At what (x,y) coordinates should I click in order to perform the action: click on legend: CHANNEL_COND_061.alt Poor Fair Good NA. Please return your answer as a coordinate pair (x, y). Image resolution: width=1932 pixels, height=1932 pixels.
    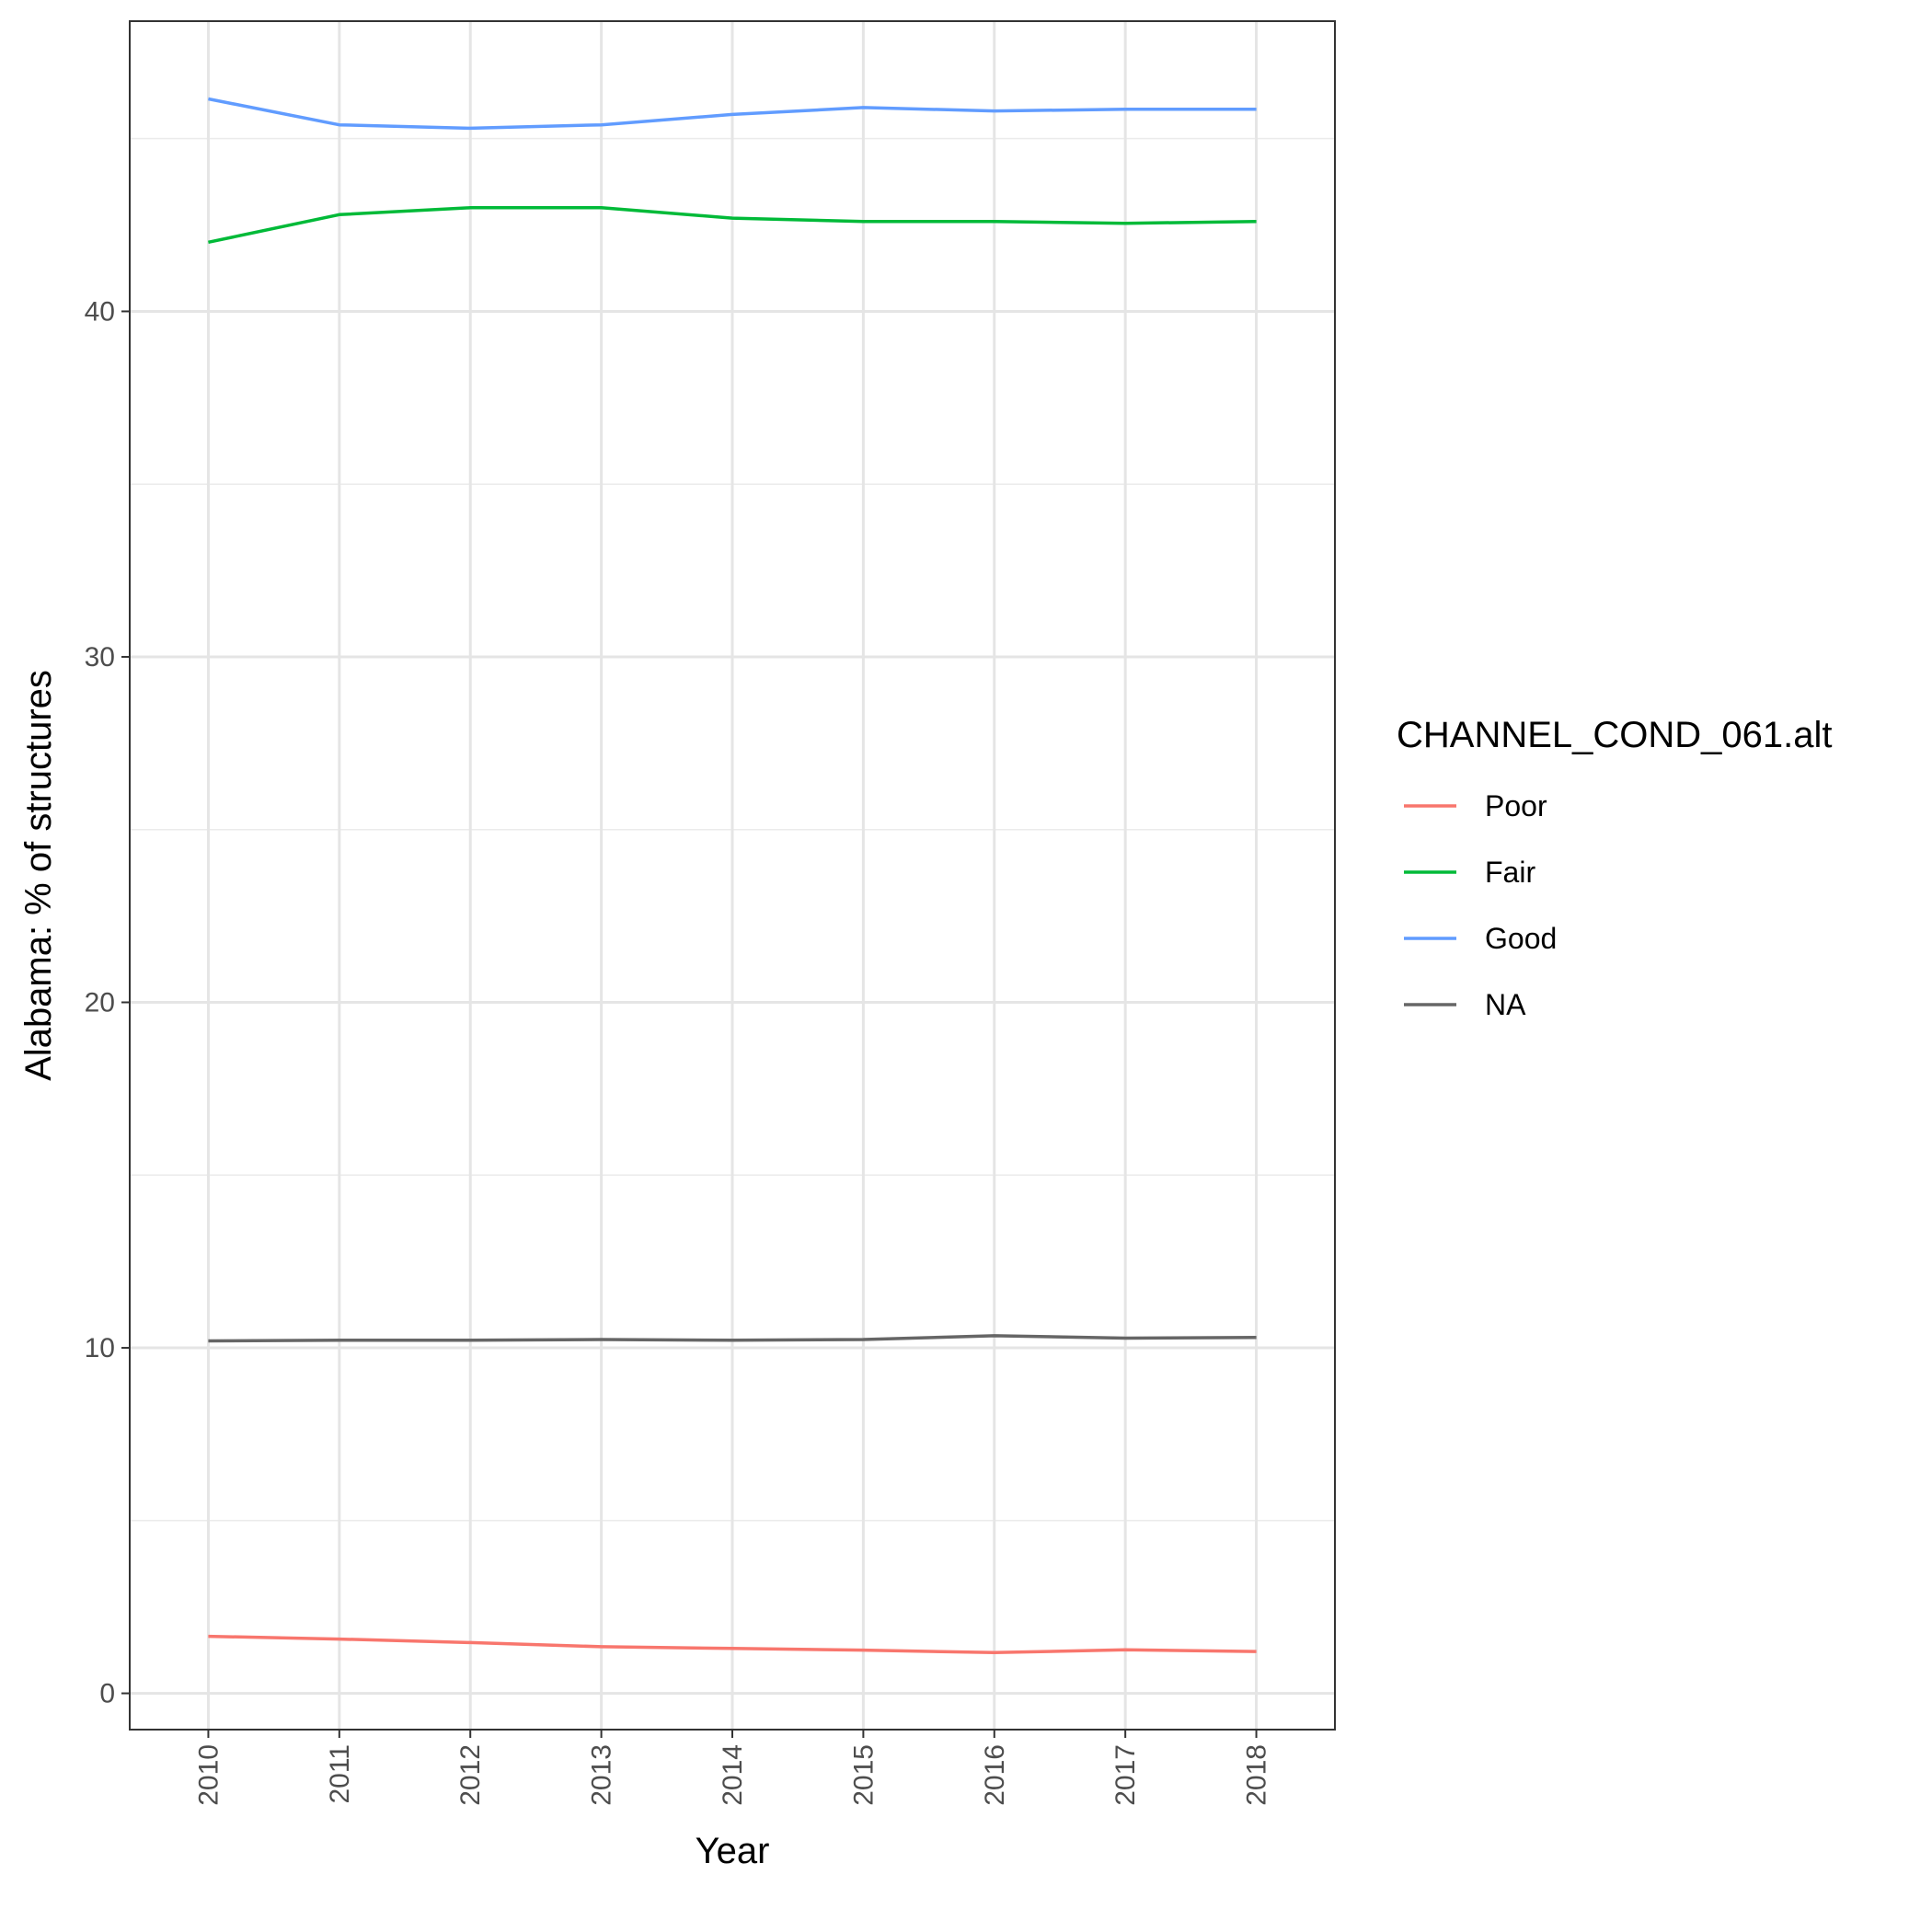
    Looking at the image, I should click on (1615, 868).